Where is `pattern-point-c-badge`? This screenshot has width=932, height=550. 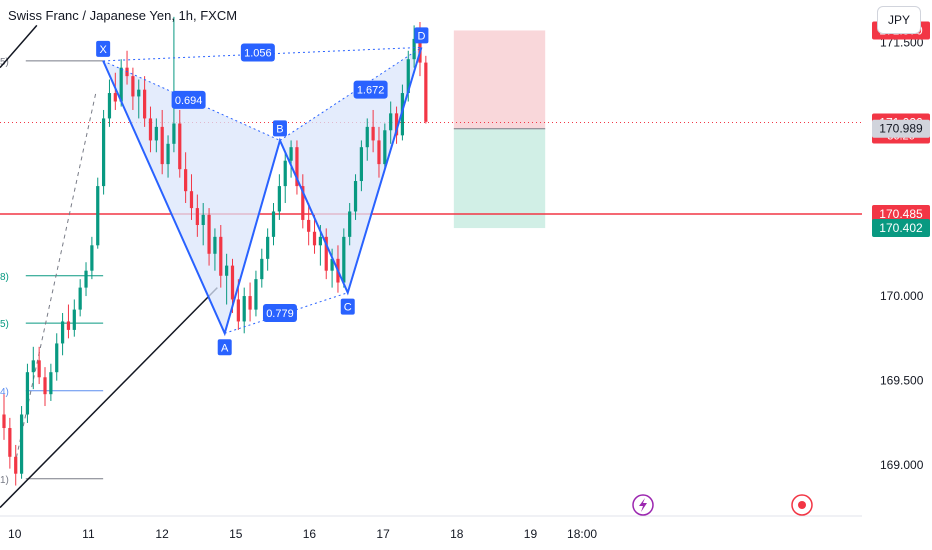
pattern-point-c-badge is located at coordinates (347, 306).